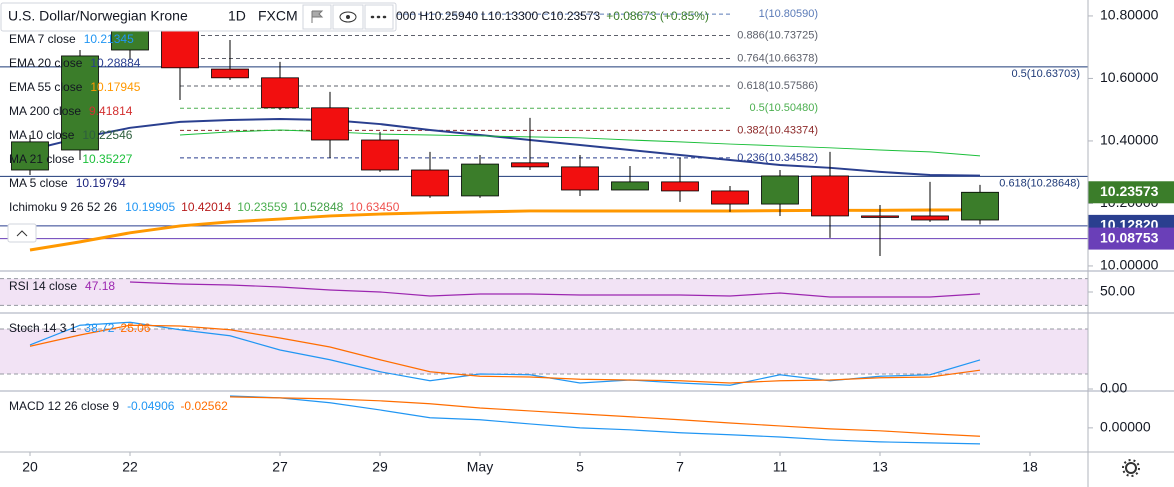  What do you see at coordinates (111, 111) in the screenshot?
I see `legend-value: 9.41814` at bounding box center [111, 111].